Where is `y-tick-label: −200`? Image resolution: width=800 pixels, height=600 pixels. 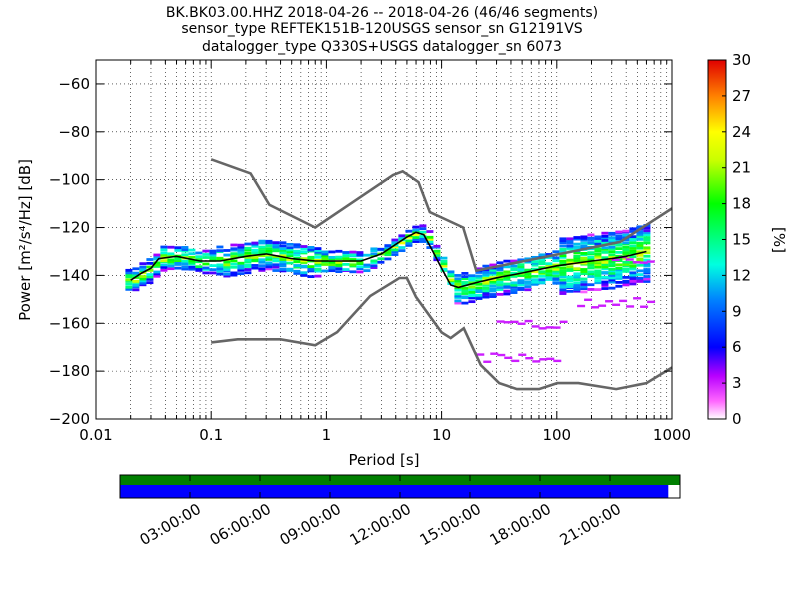 y-tick-label: −200 is located at coordinates (69, 419).